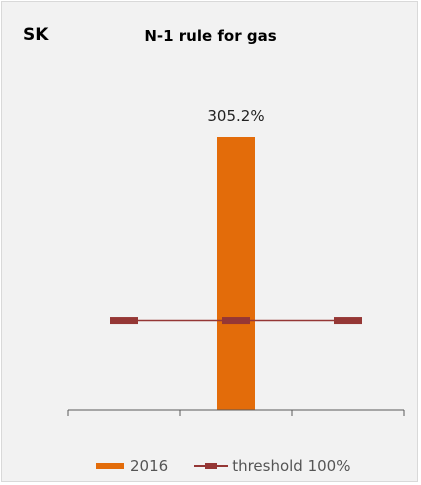 Image resolution: width=421 pixels, height=485 pixels. What do you see at coordinates (210, 36) in the screenshot?
I see `chart-title: N-1 rule for gas` at bounding box center [210, 36].